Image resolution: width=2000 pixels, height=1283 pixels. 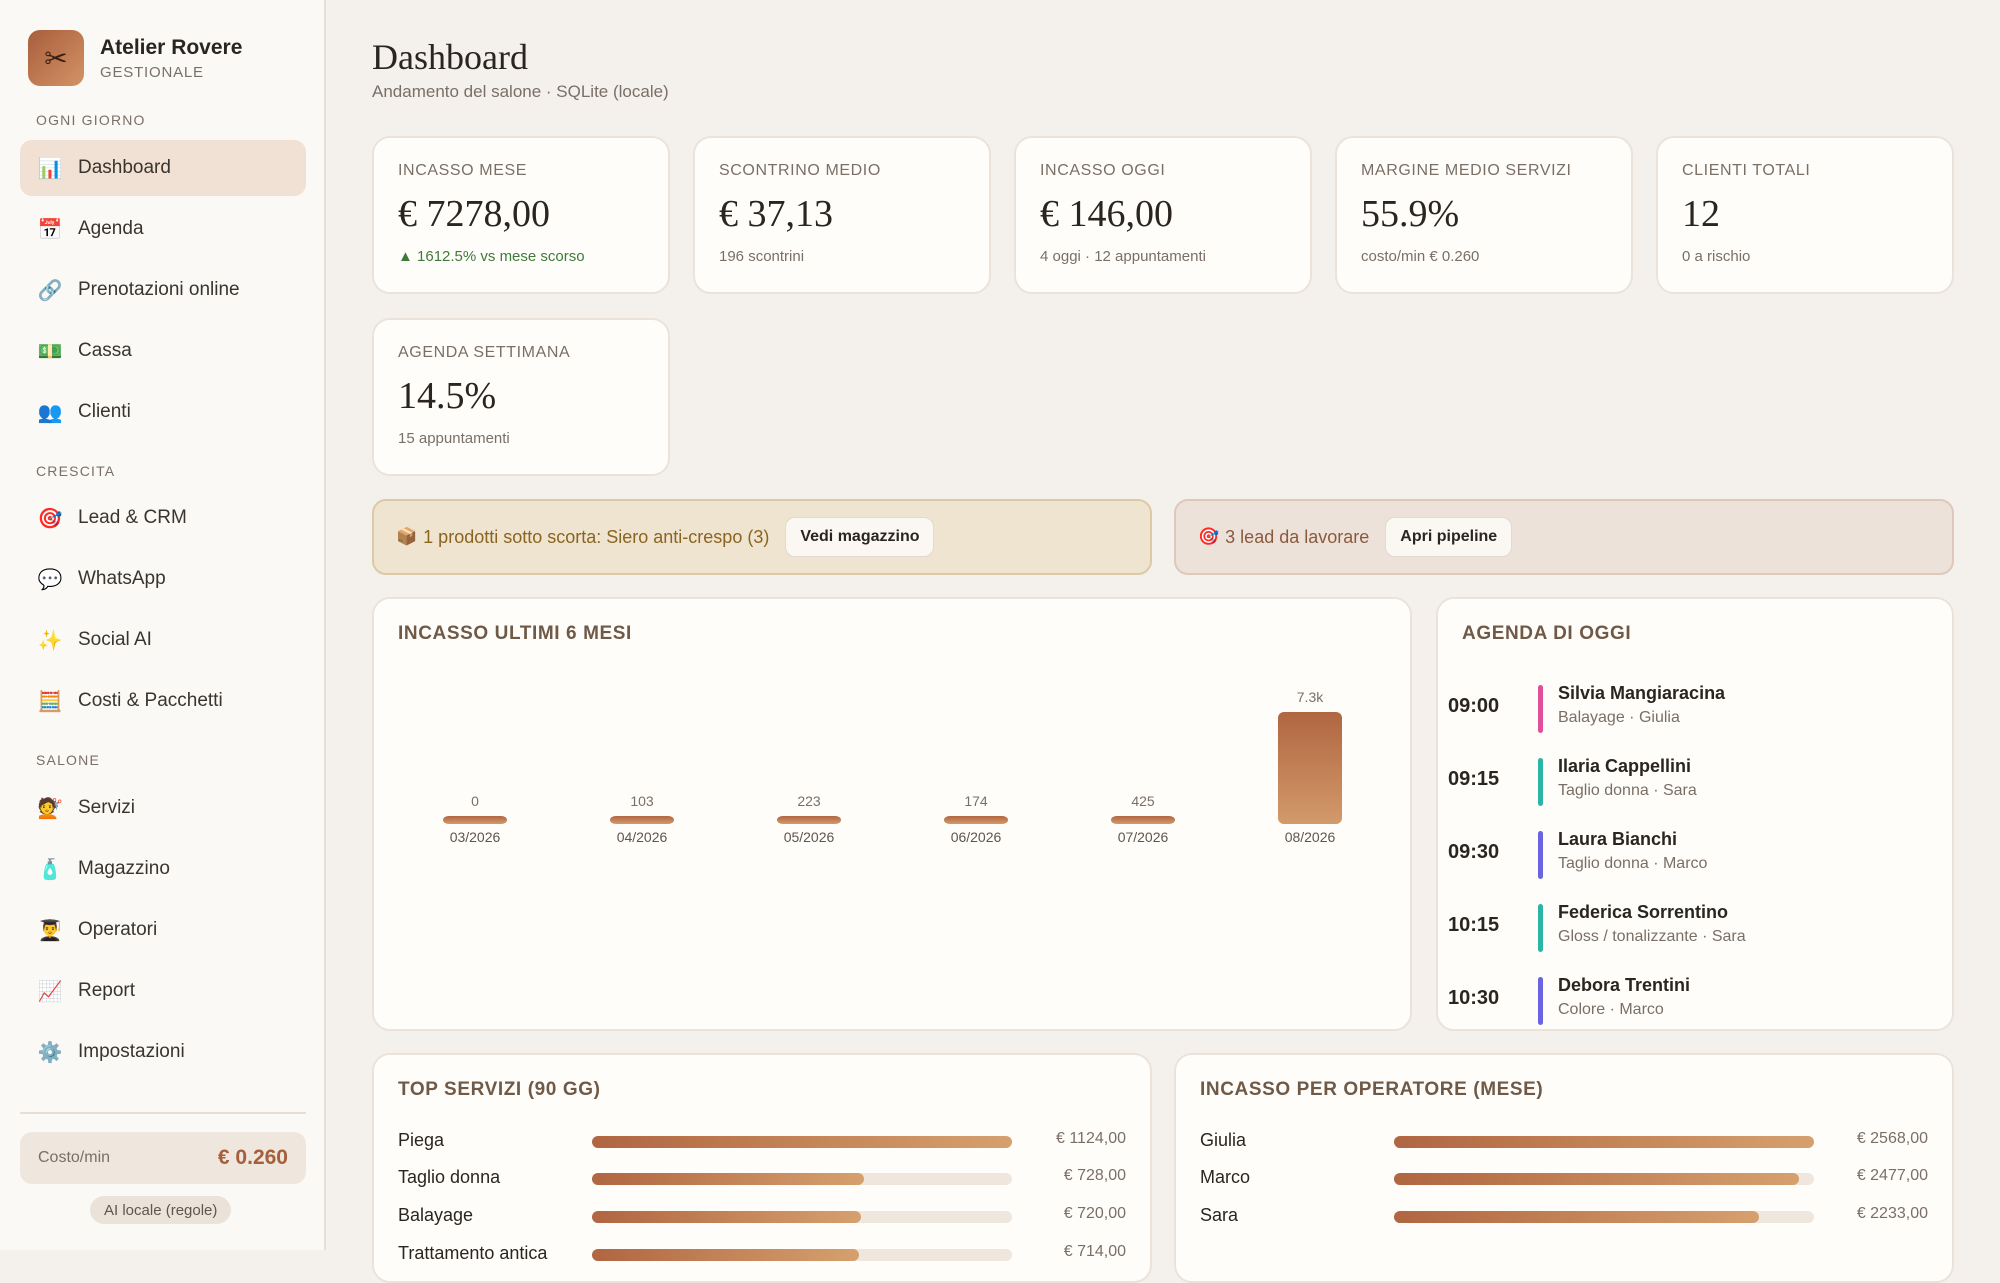 What do you see at coordinates (475, 801) in the screenshot?
I see `bar-value-label: 0` at bounding box center [475, 801].